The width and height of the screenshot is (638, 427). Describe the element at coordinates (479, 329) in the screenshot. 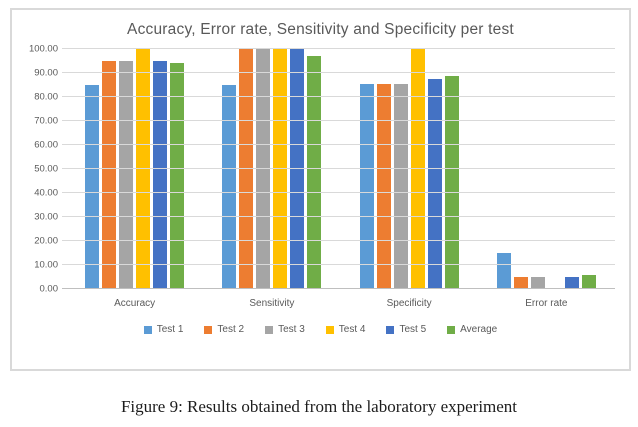

I see `legend-label: Average` at that location.